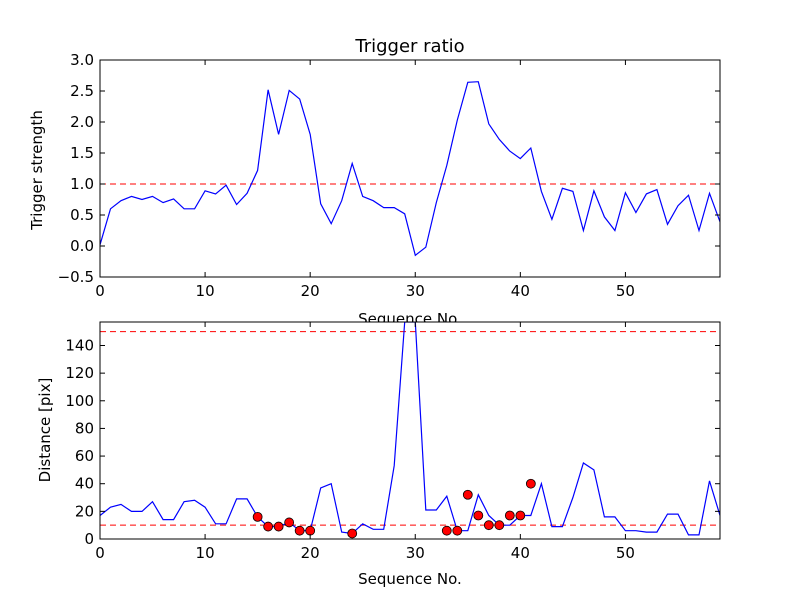  What do you see at coordinates (79, 373) in the screenshot?
I see `y-tick-label: 120` at bounding box center [79, 373].